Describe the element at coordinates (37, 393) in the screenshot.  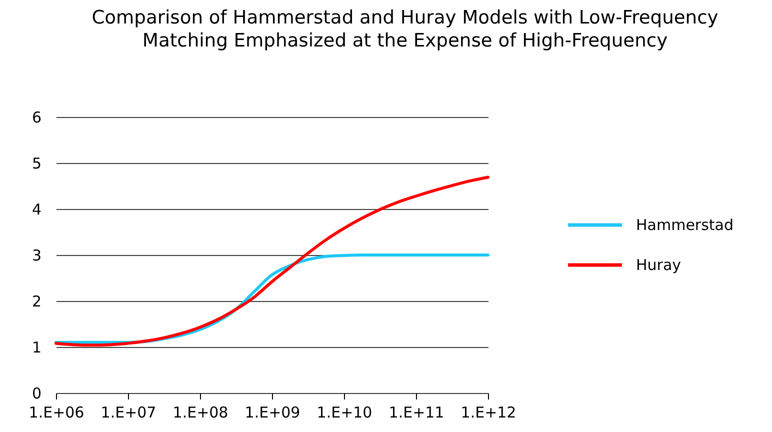
I see `y-tick-label: 0` at that location.